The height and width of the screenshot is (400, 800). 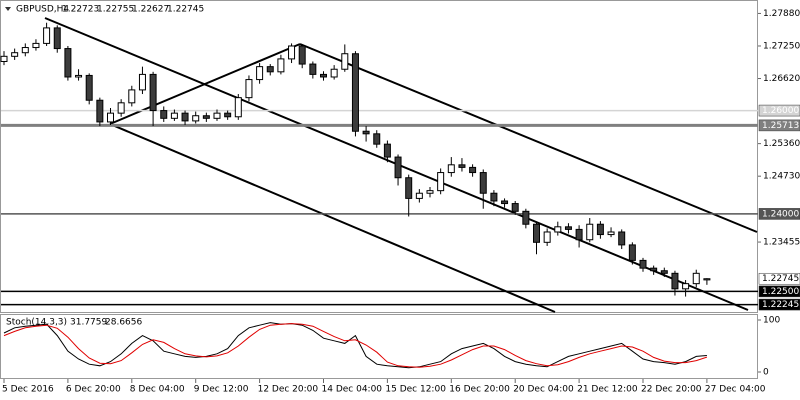 What do you see at coordinates (543, 390) in the screenshot?
I see `x-tick-label: 20 Dec 04:00` at bounding box center [543, 390].